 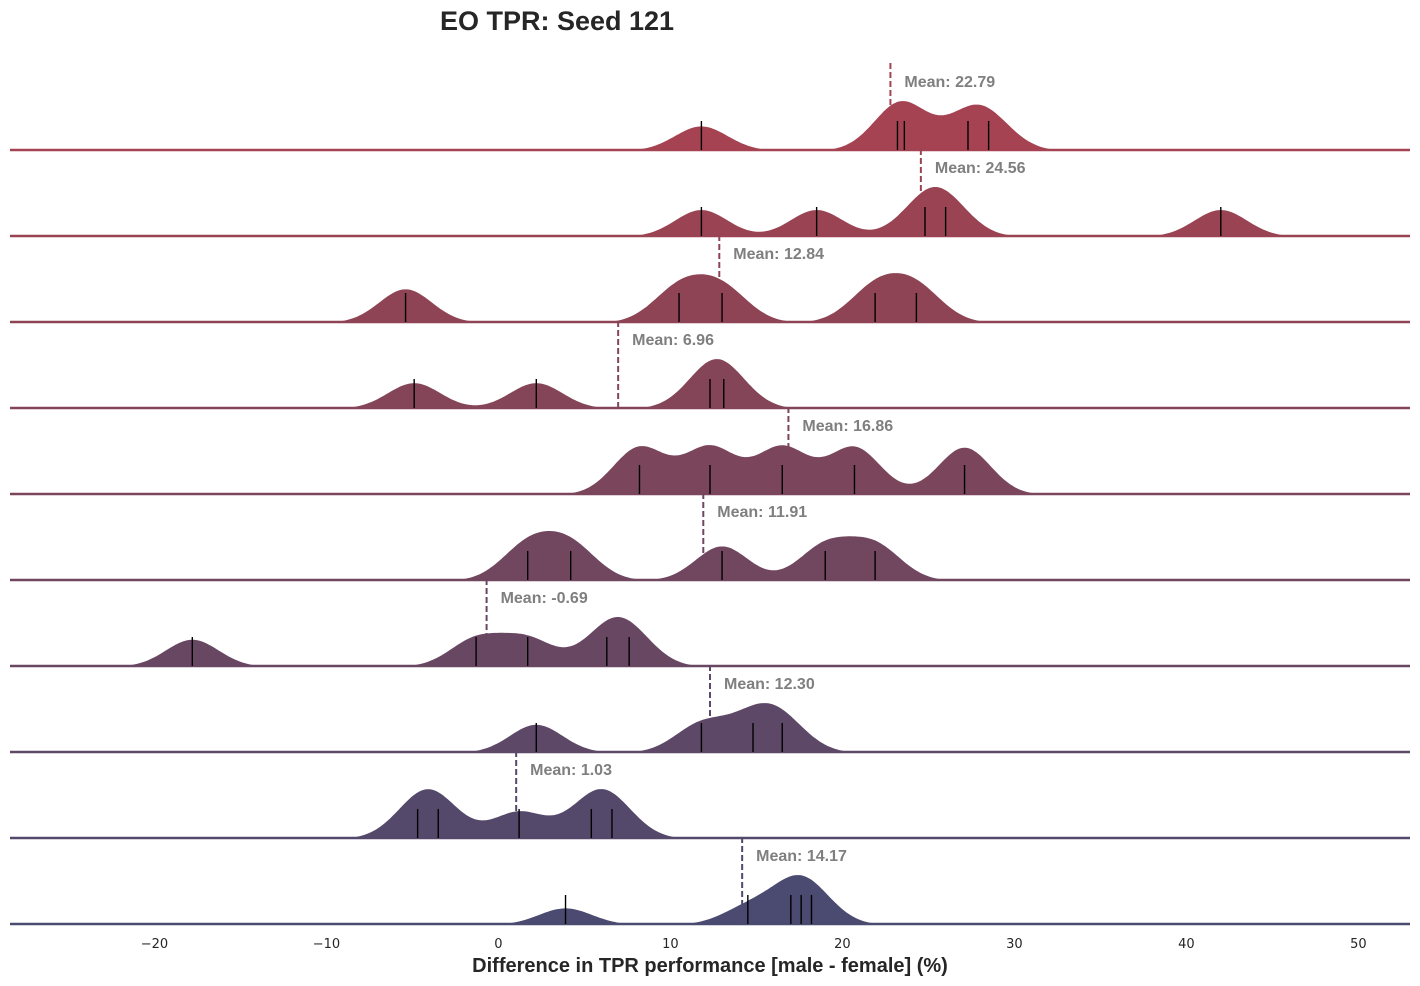 I want to click on ridge-row: Mean: 22.79, so click(x=710, y=107).